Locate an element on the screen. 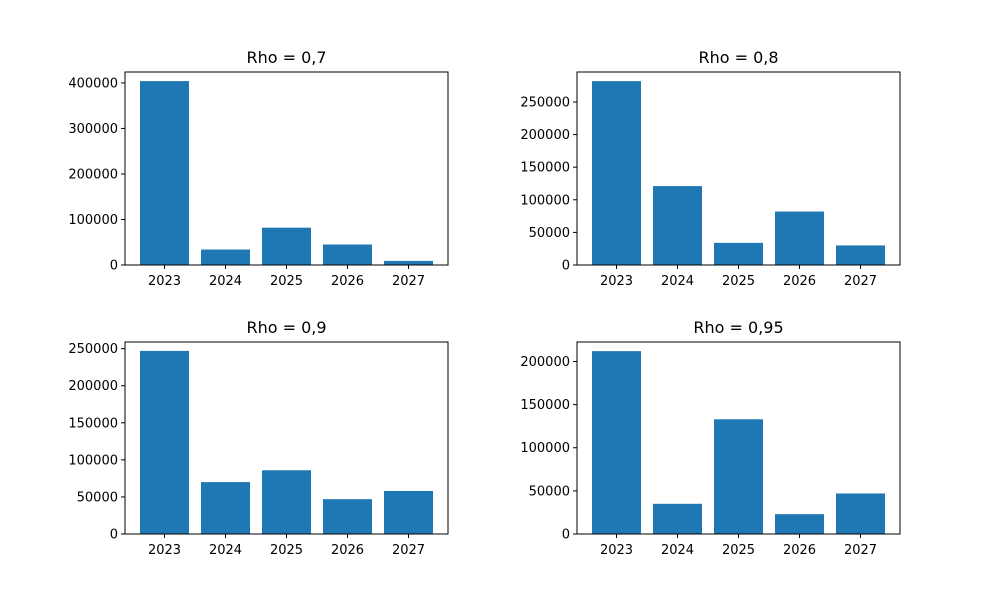 The image size is (1000, 600). subplot-title: Rho = 0,8 is located at coordinates (738, 57).